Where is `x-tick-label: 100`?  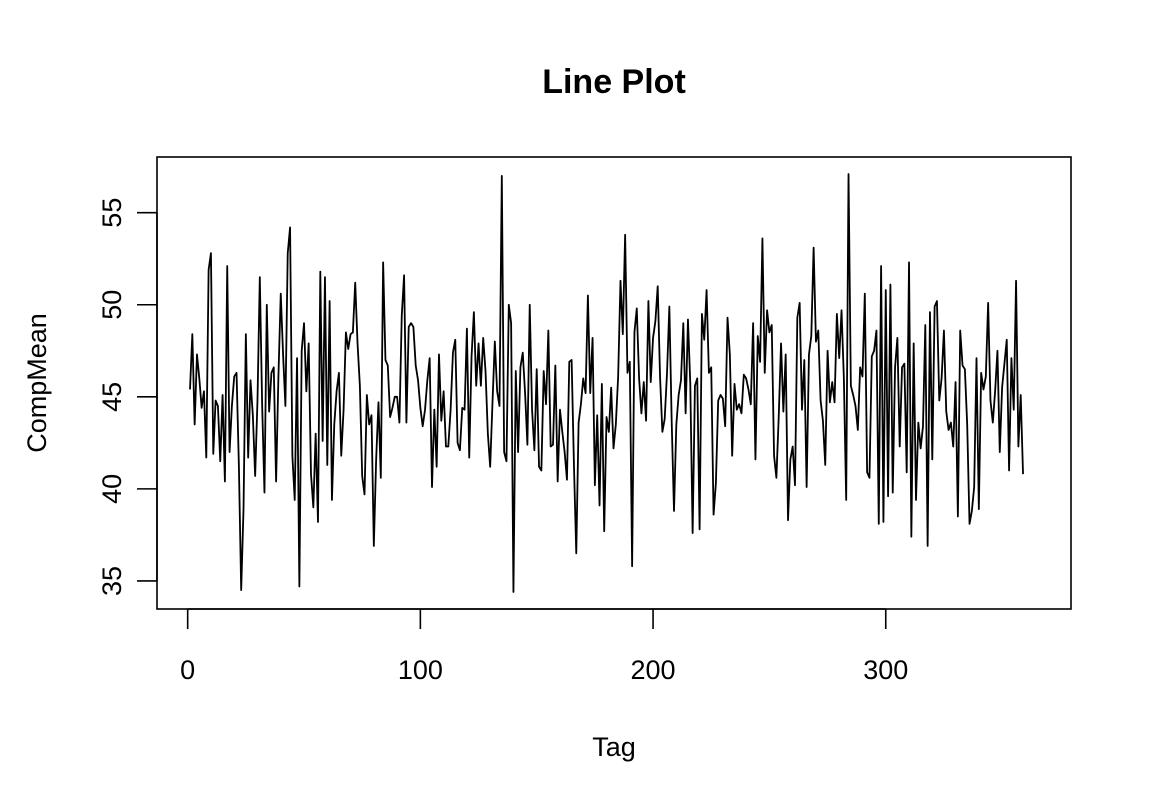 x-tick-label: 100 is located at coordinates (420, 670).